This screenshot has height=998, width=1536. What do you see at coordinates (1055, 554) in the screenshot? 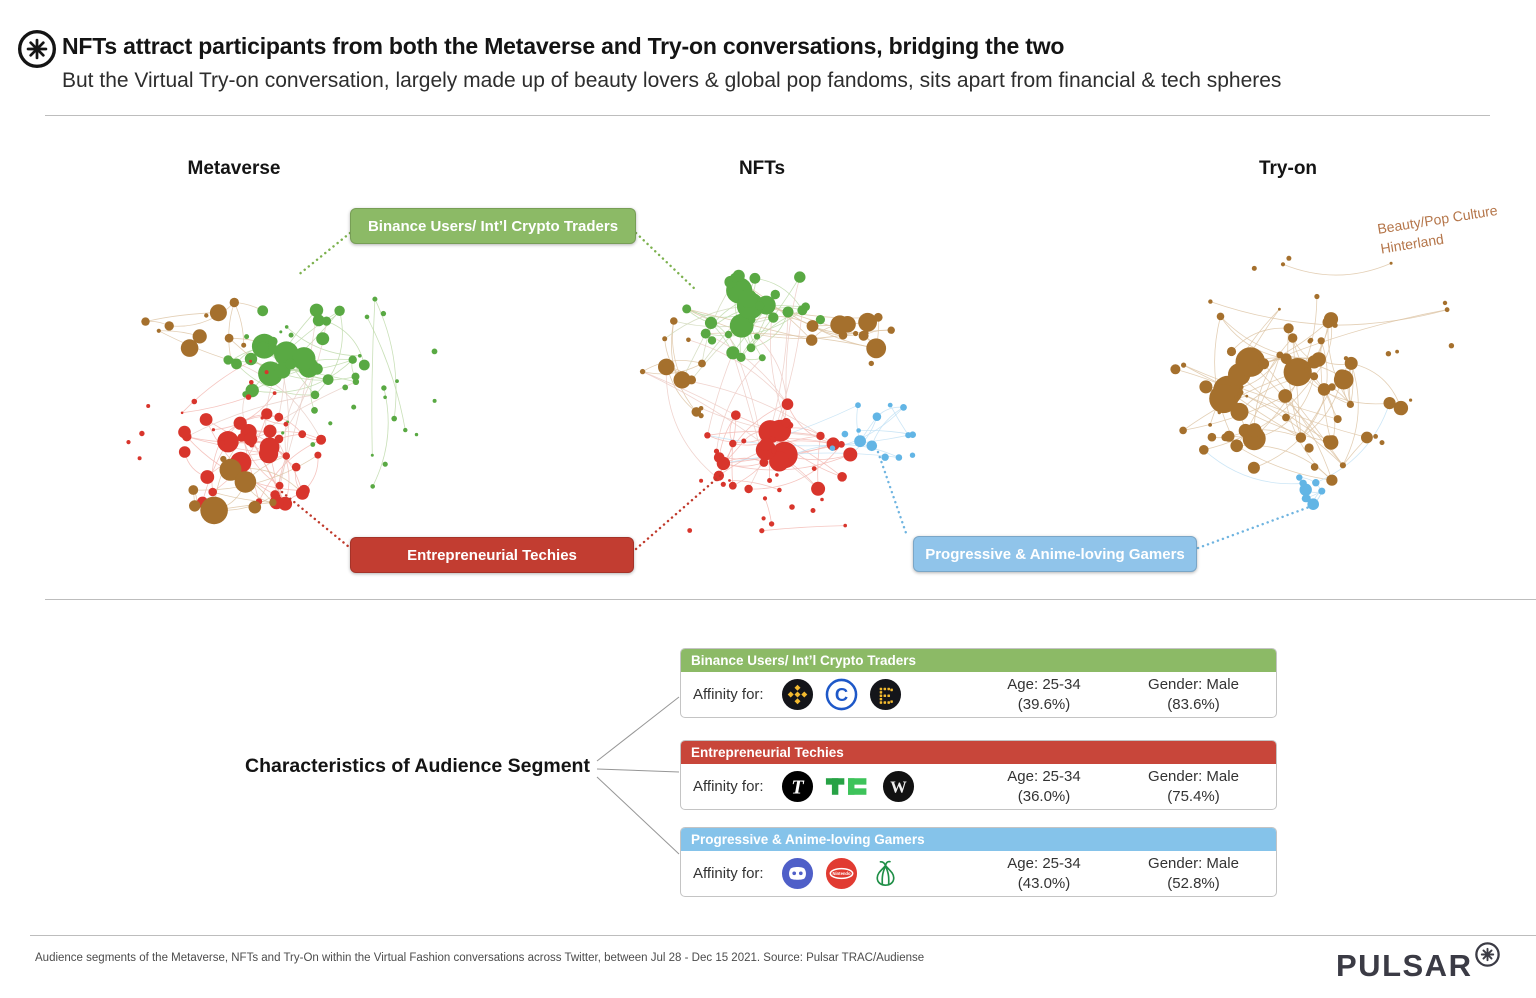
I see `segment-label-progressive-gamers: Progressive & Anime-loving Gamers` at bounding box center [1055, 554].